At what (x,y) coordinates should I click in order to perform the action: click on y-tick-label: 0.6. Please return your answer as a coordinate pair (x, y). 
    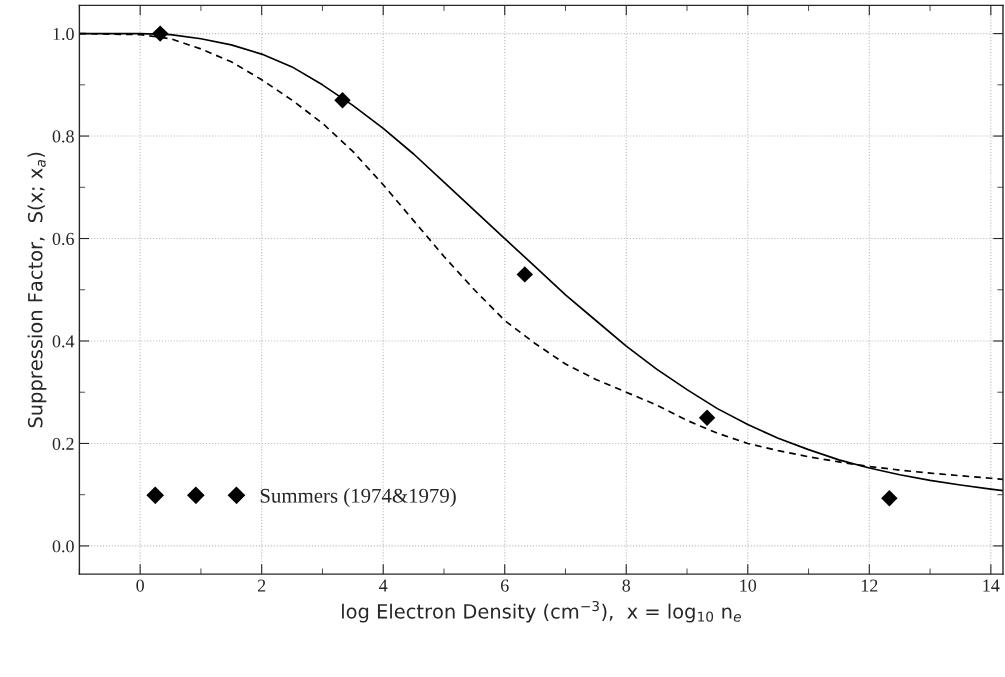
    Looking at the image, I should click on (63, 239).